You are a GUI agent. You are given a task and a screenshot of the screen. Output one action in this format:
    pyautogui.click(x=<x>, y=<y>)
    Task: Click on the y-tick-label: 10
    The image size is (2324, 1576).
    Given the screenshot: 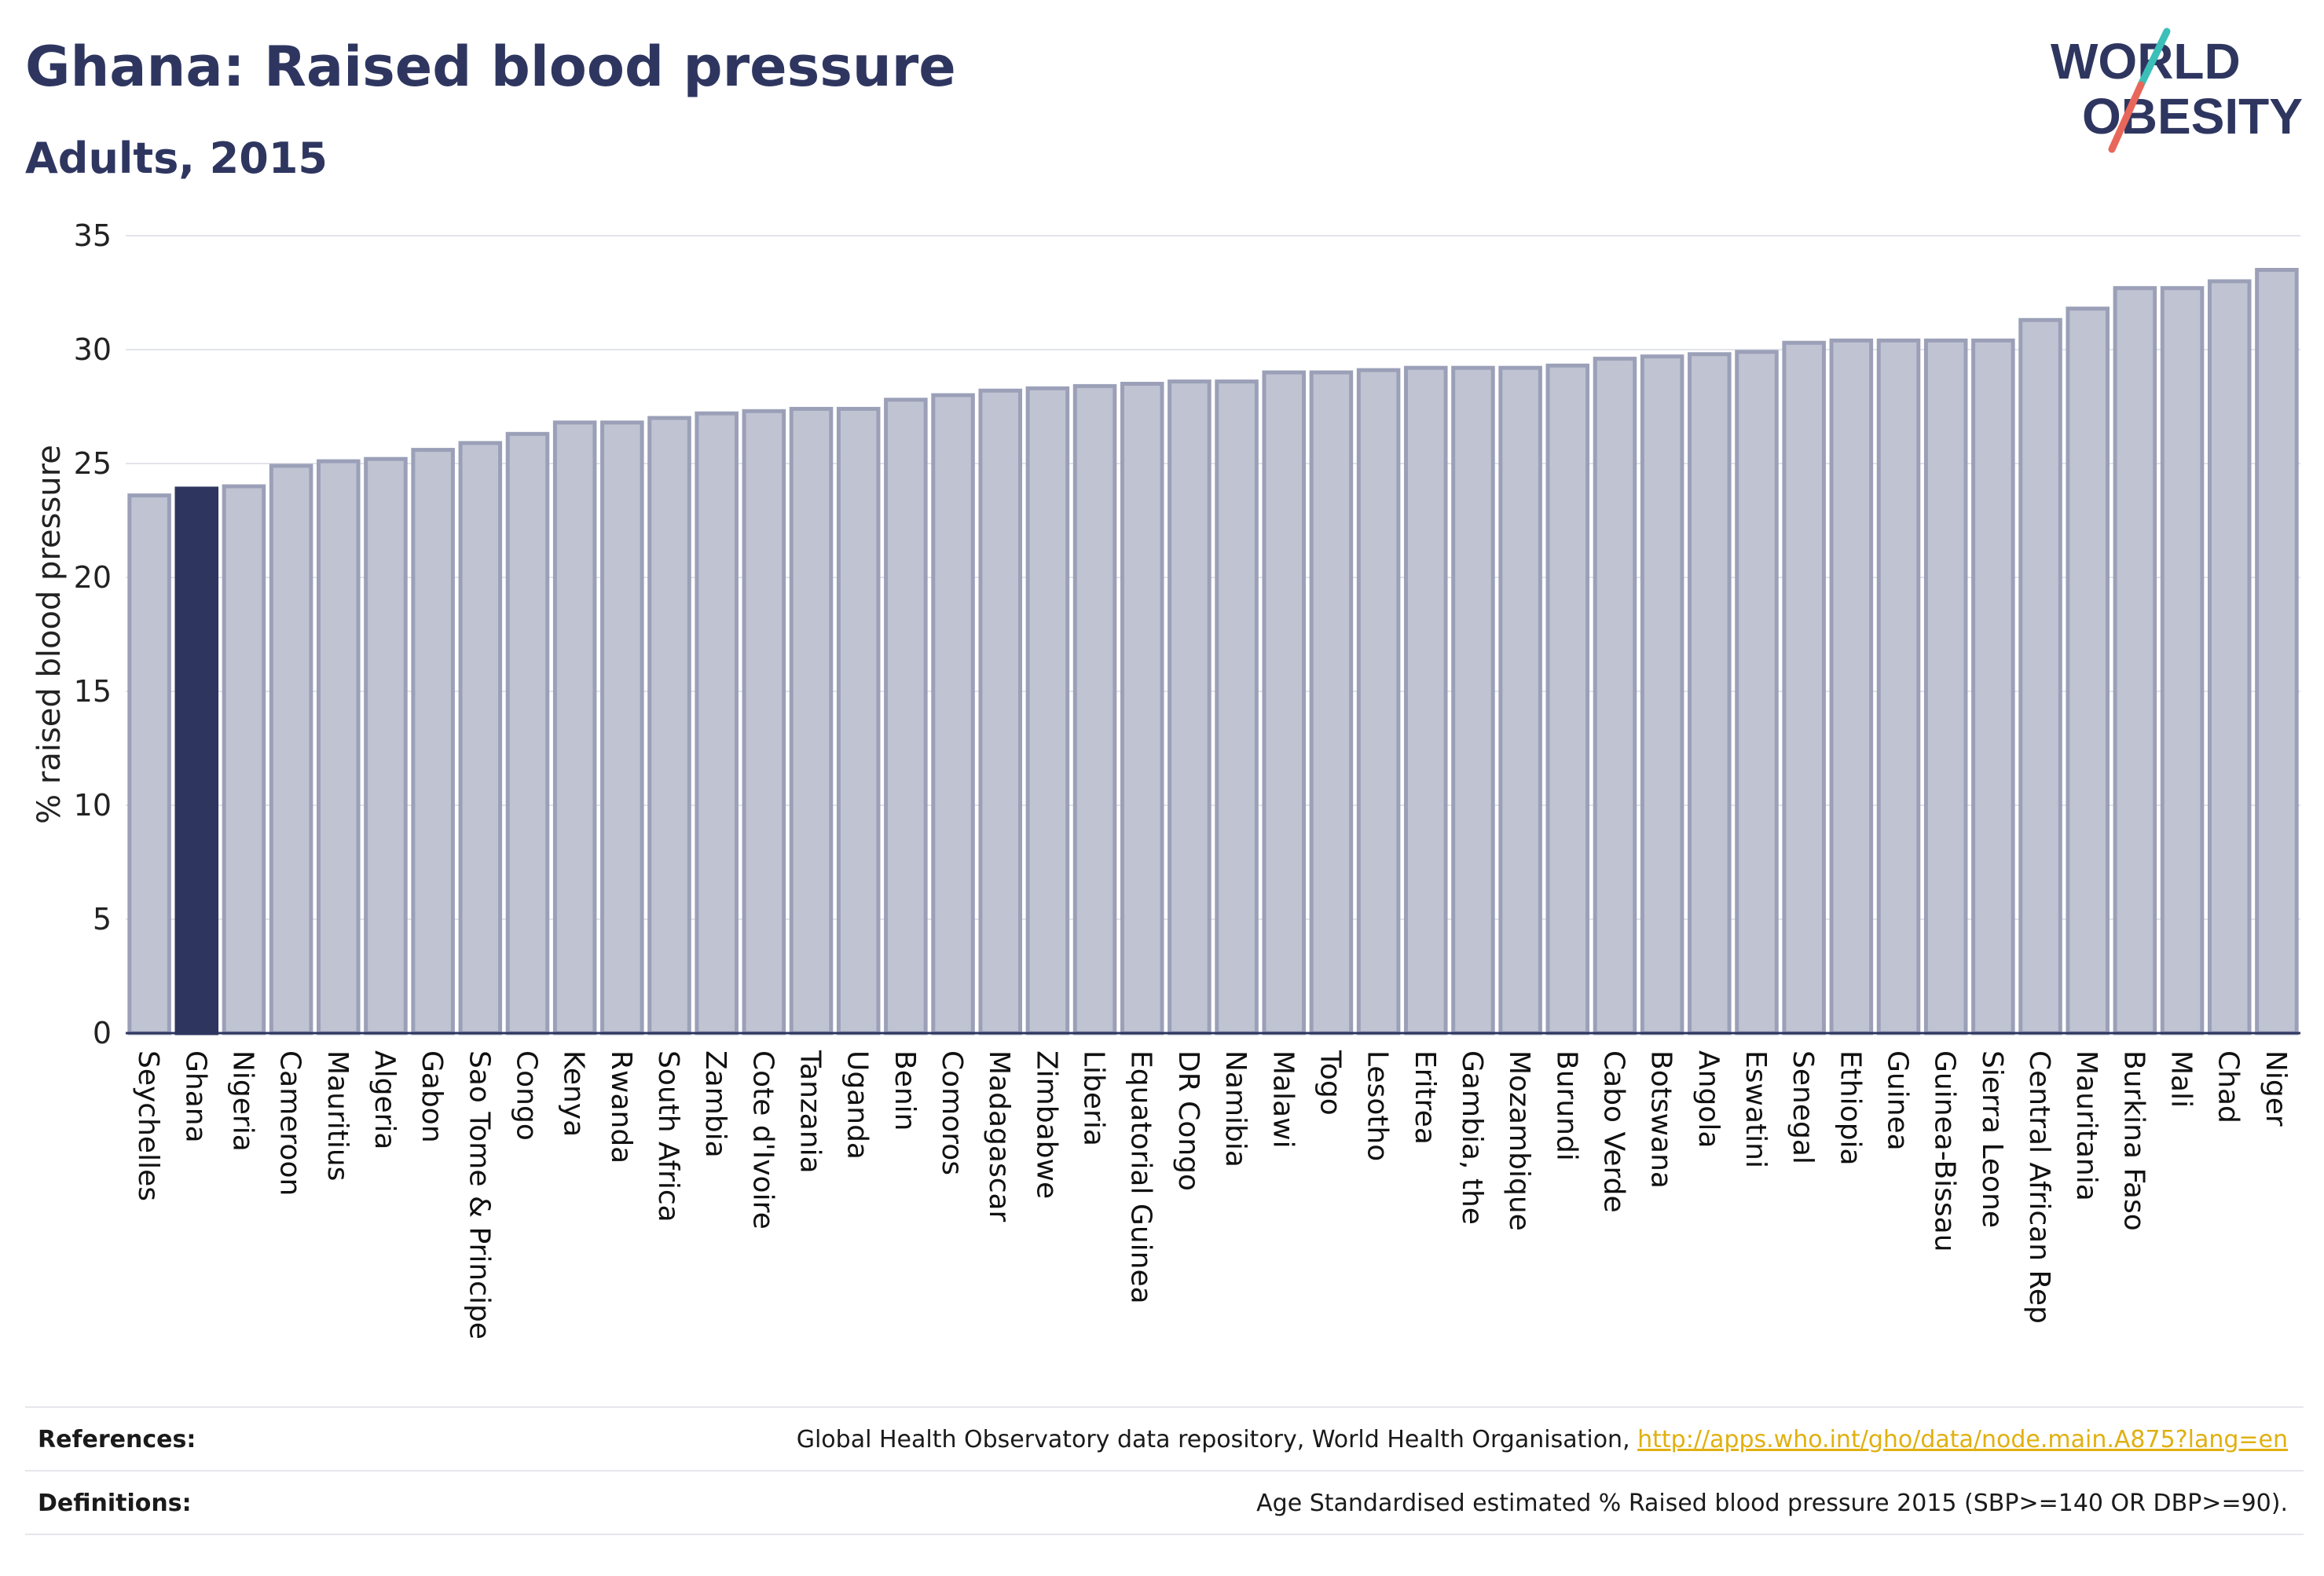 What is the action you would take?
    pyautogui.click(x=93, y=805)
    